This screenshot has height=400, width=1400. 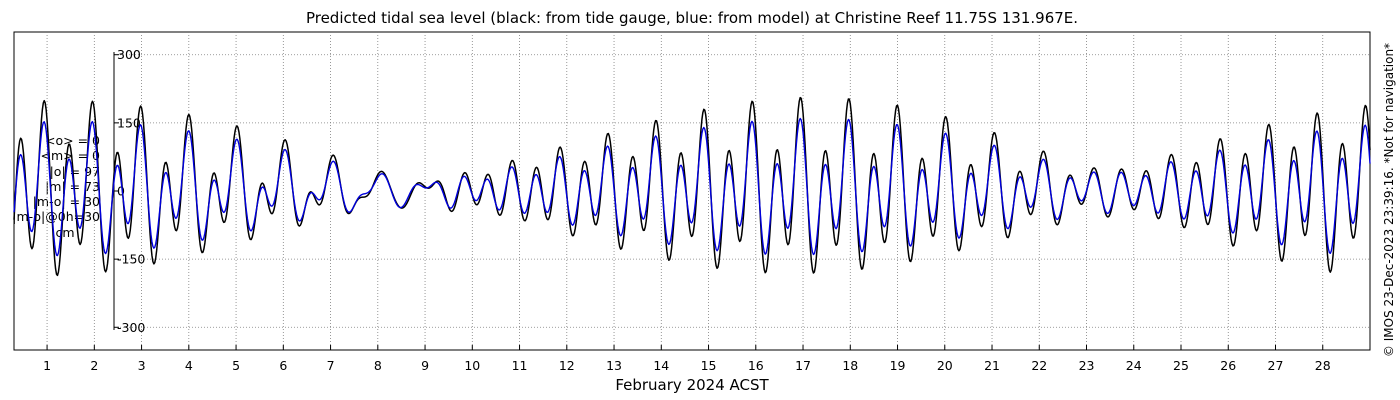 What do you see at coordinates (131, 327) in the screenshot?
I see `y-tick-label: -300` at bounding box center [131, 327].